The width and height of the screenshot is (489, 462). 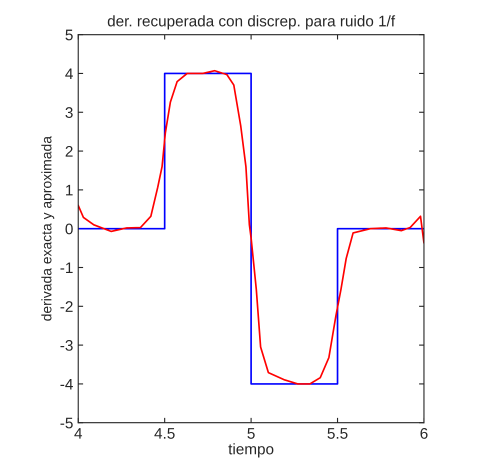 I want to click on y-tick-label: 4, so click(x=69, y=73).